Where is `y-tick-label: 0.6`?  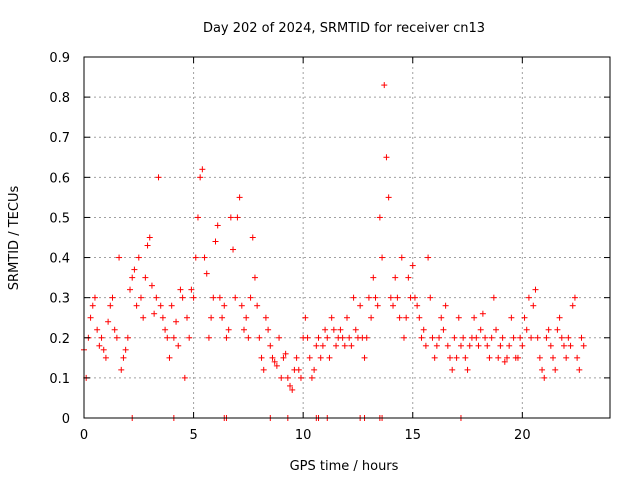 y-tick-label: 0.6 is located at coordinates (59, 178).